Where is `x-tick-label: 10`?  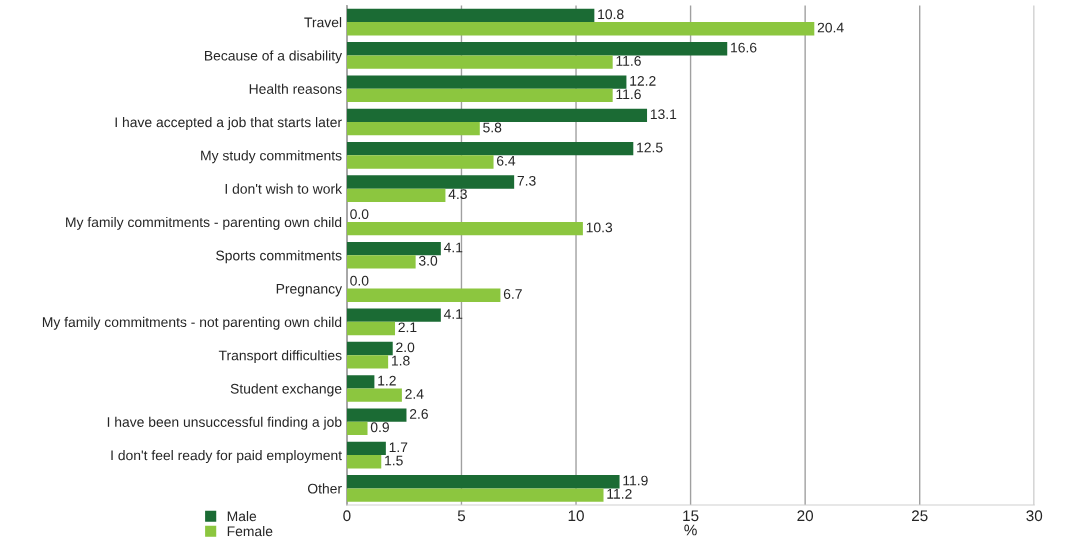
x-tick-label: 10 is located at coordinates (576, 516).